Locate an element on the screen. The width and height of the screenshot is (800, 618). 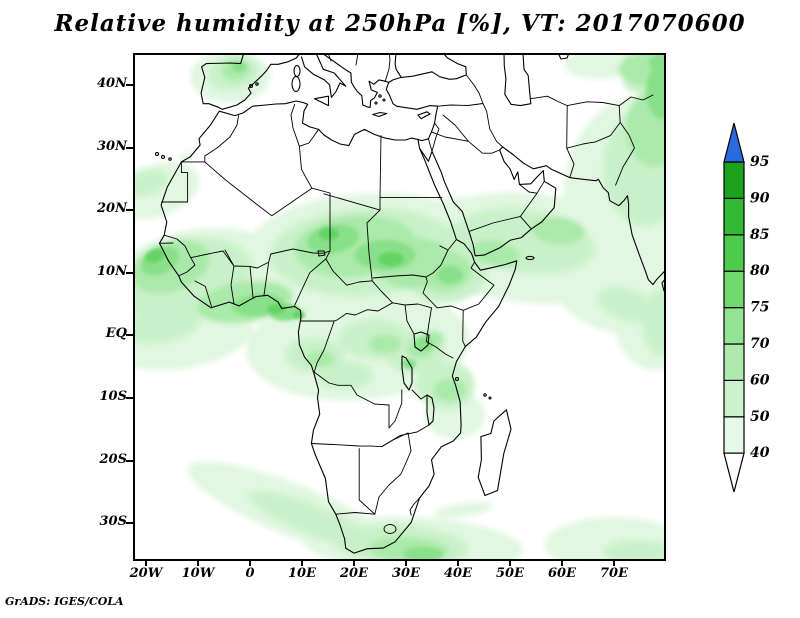
grads-credit: GrADS: IGES/COLA is located at coordinates (64, 601).